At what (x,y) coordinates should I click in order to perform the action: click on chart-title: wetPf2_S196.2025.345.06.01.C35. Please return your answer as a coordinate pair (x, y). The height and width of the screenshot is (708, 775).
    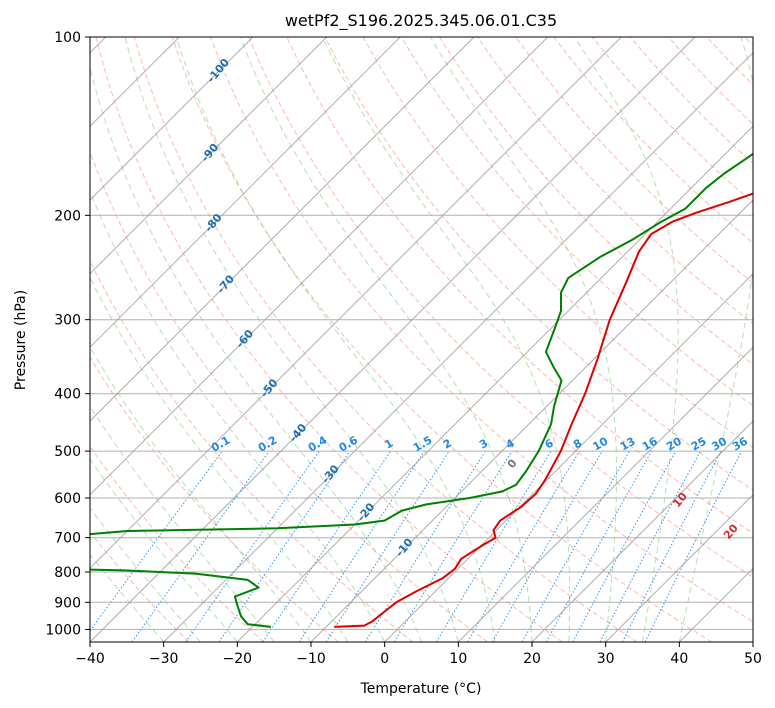
    Looking at the image, I should click on (421, 21).